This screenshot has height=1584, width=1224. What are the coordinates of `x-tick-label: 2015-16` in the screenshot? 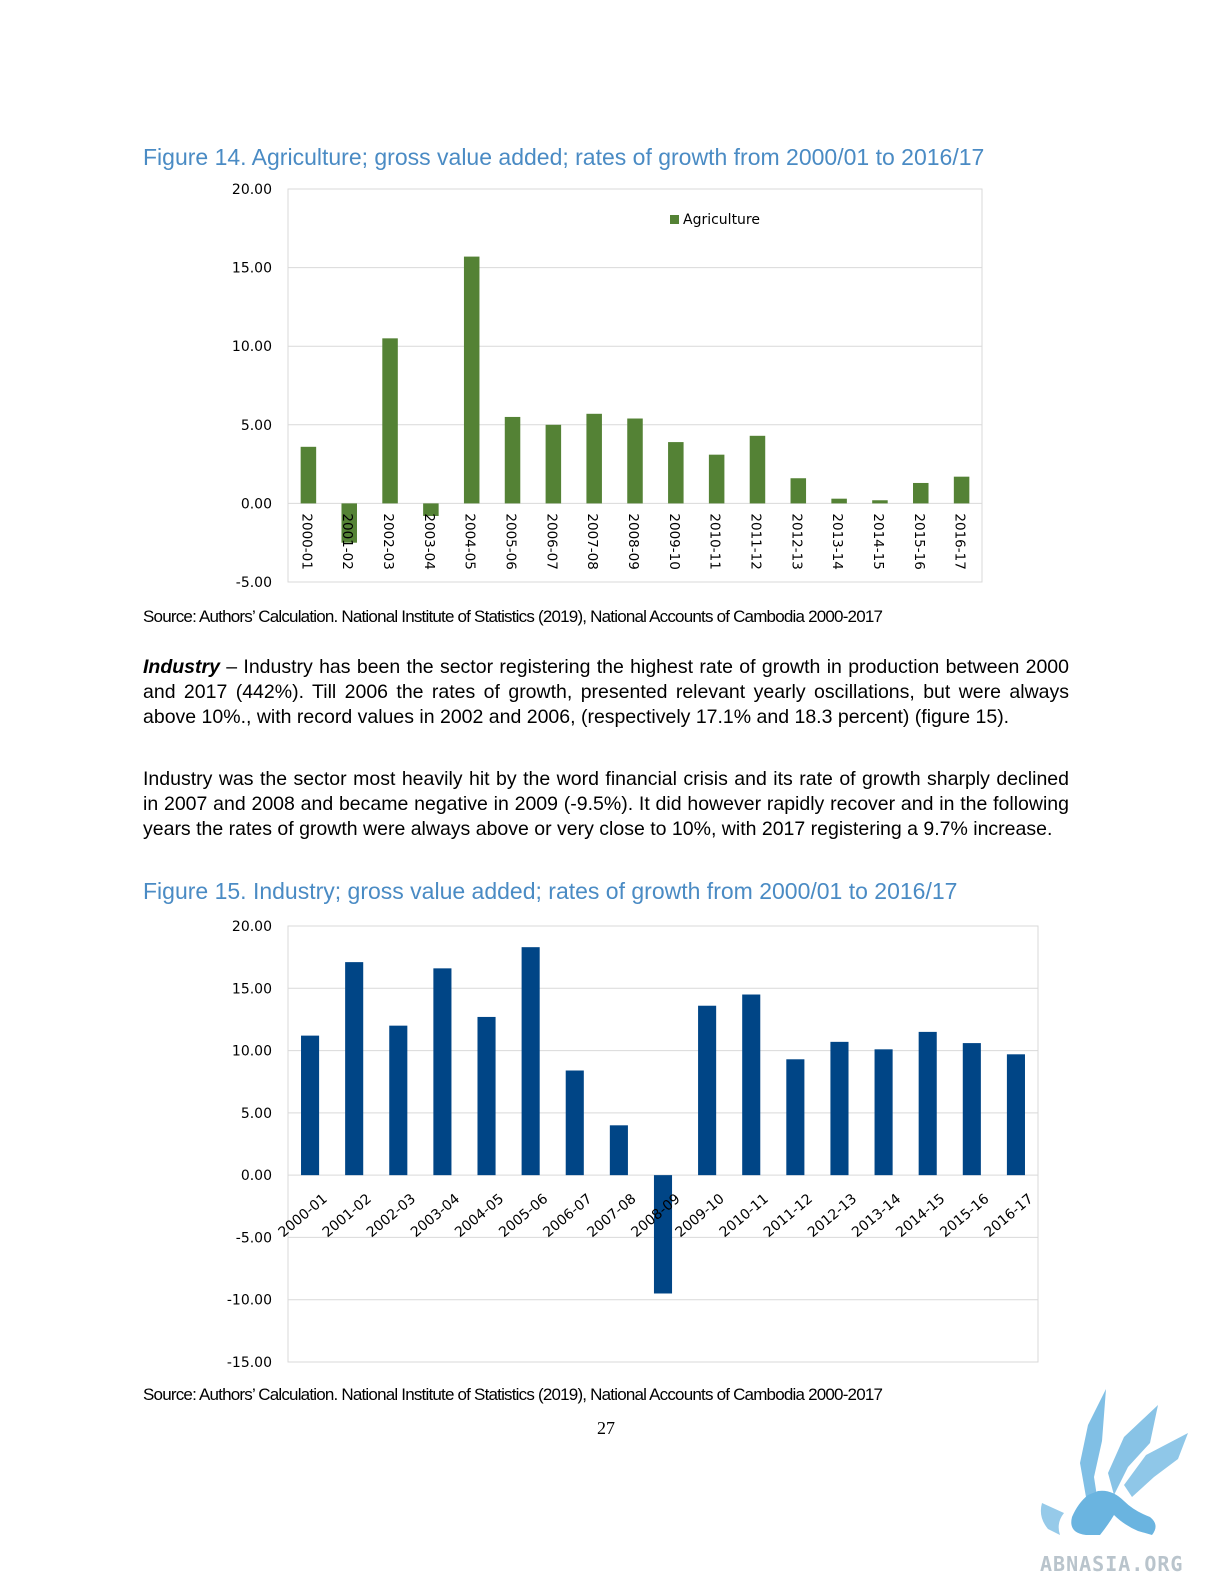 It's located at (919, 541).